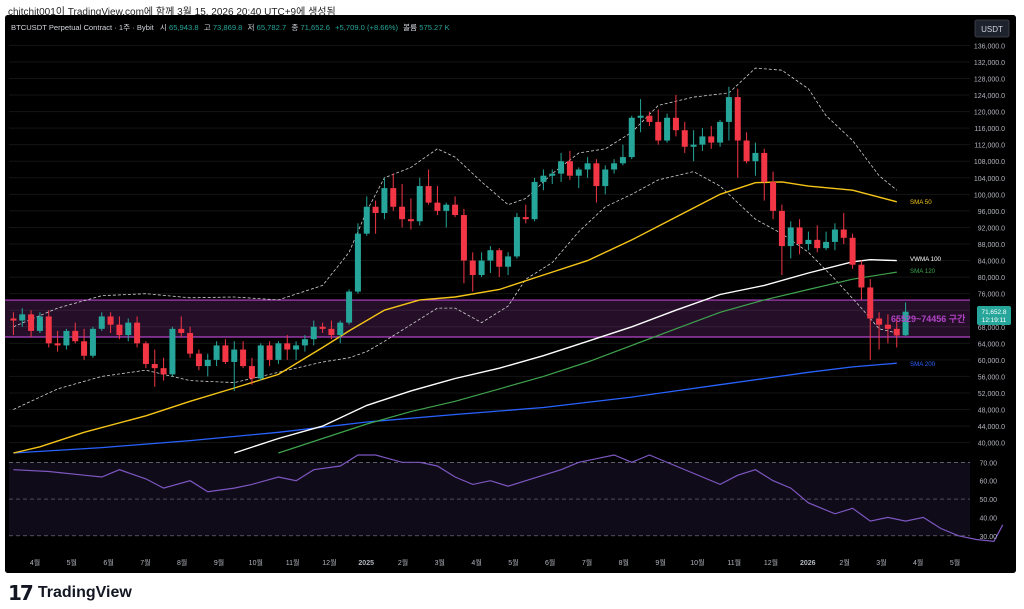  Describe the element at coordinates (991, 361) in the screenshot. I see `price-tick-label: 60,000.0` at that location.